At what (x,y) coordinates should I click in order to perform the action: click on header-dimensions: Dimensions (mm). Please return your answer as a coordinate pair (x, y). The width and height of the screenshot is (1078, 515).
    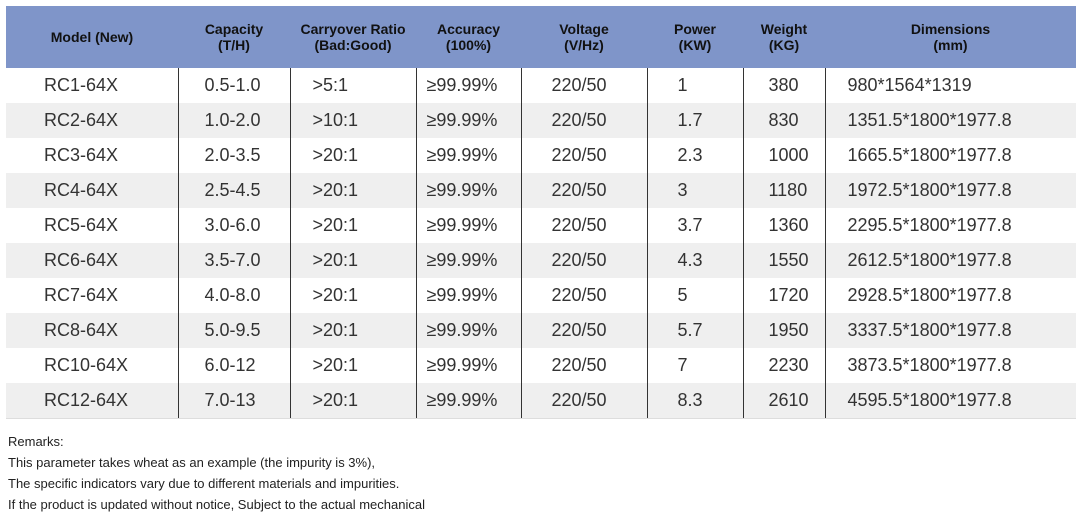
    Looking at the image, I should click on (950, 37).